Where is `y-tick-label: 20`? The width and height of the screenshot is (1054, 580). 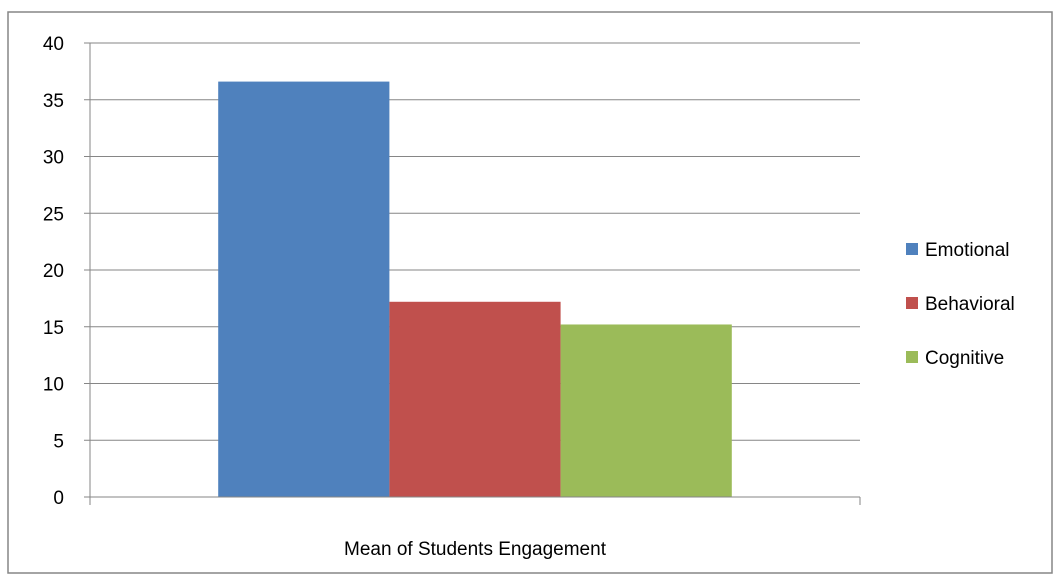 y-tick-label: 20 is located at coordinates (53, 271).